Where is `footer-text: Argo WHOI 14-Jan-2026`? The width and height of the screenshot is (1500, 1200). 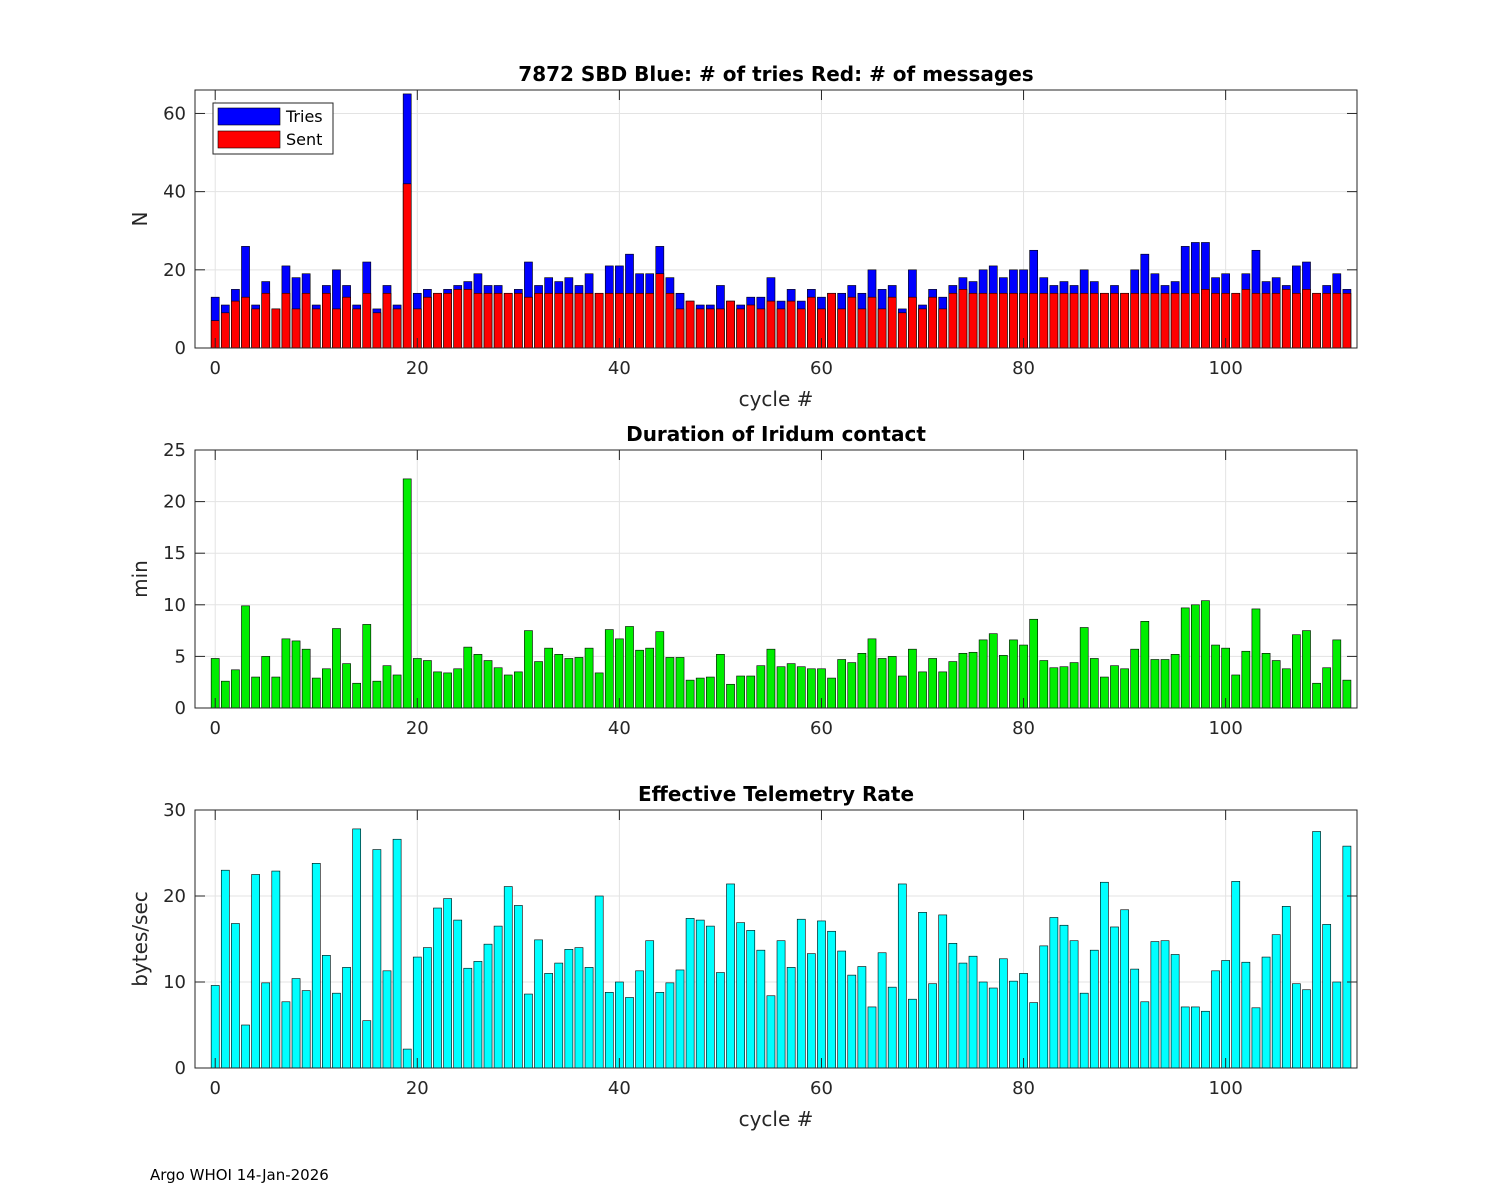
footer-text: Argo WHOI 14-Jan-2026 is located at coordinates (239, 1175).